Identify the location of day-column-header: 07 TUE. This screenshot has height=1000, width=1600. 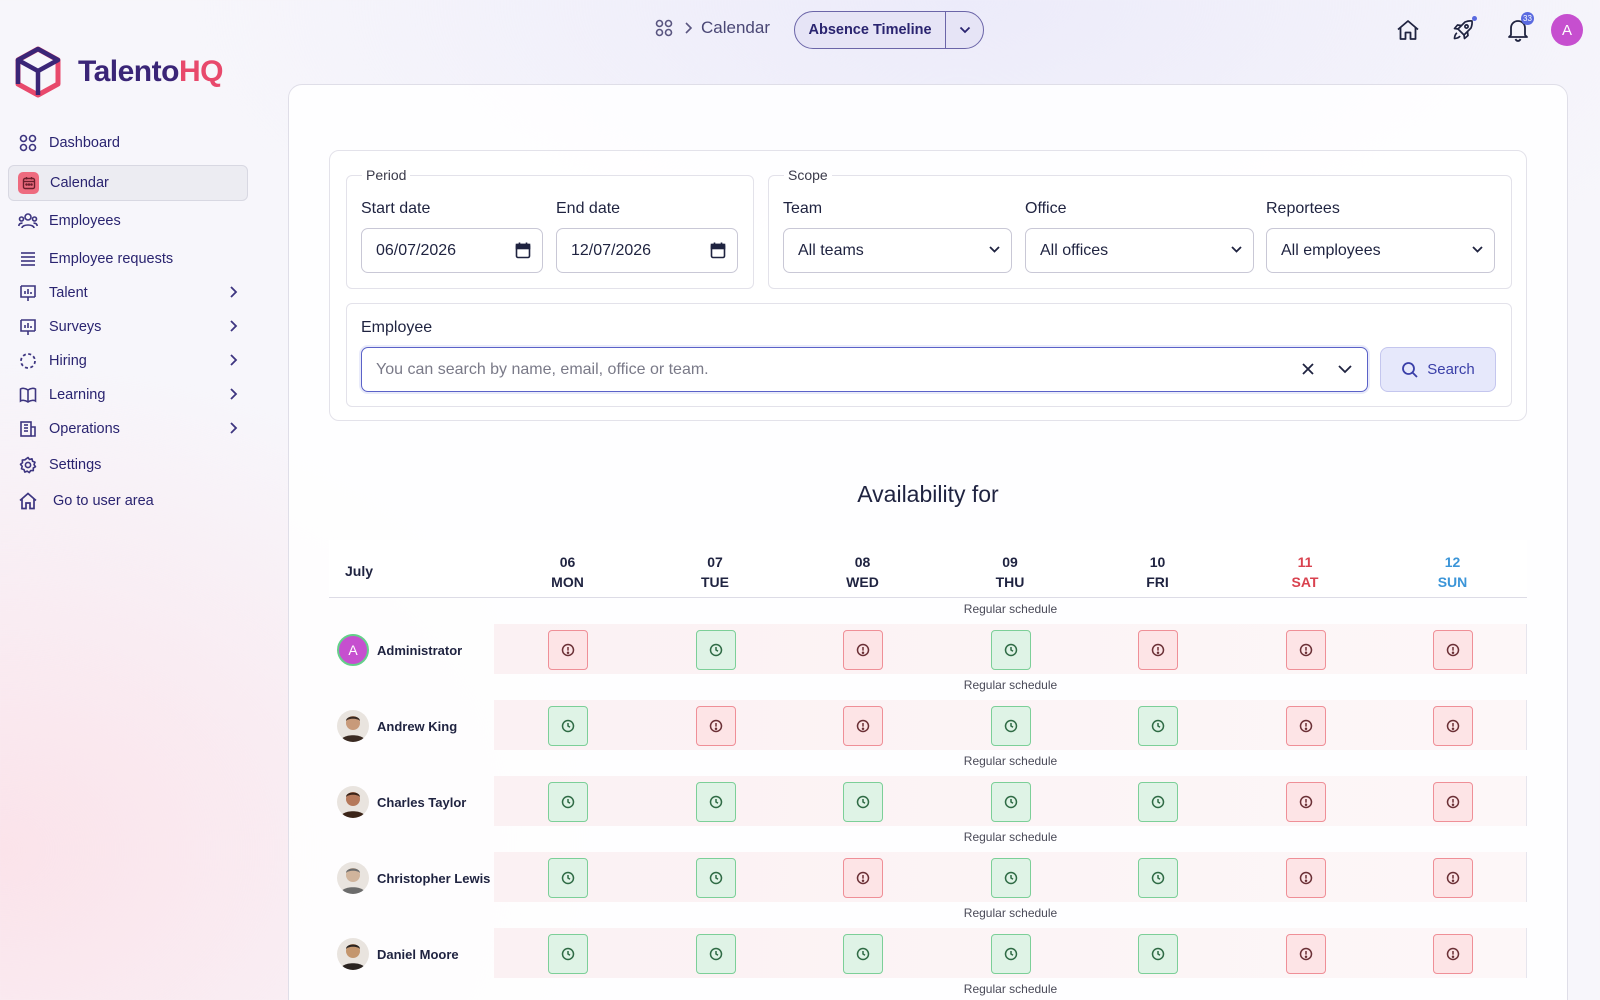
(715, 572).